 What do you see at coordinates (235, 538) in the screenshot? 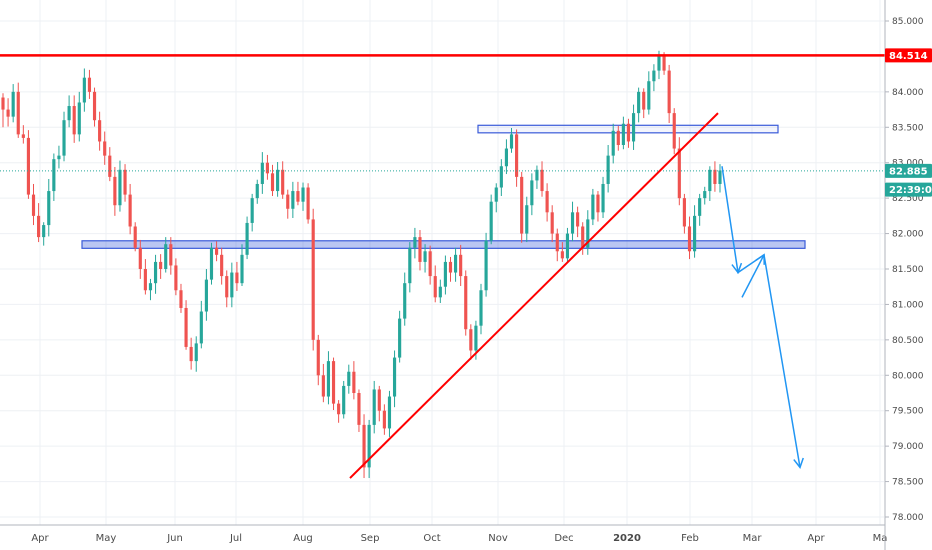
I see `x-tick-label: Jul` at bounding box center [235, 538].